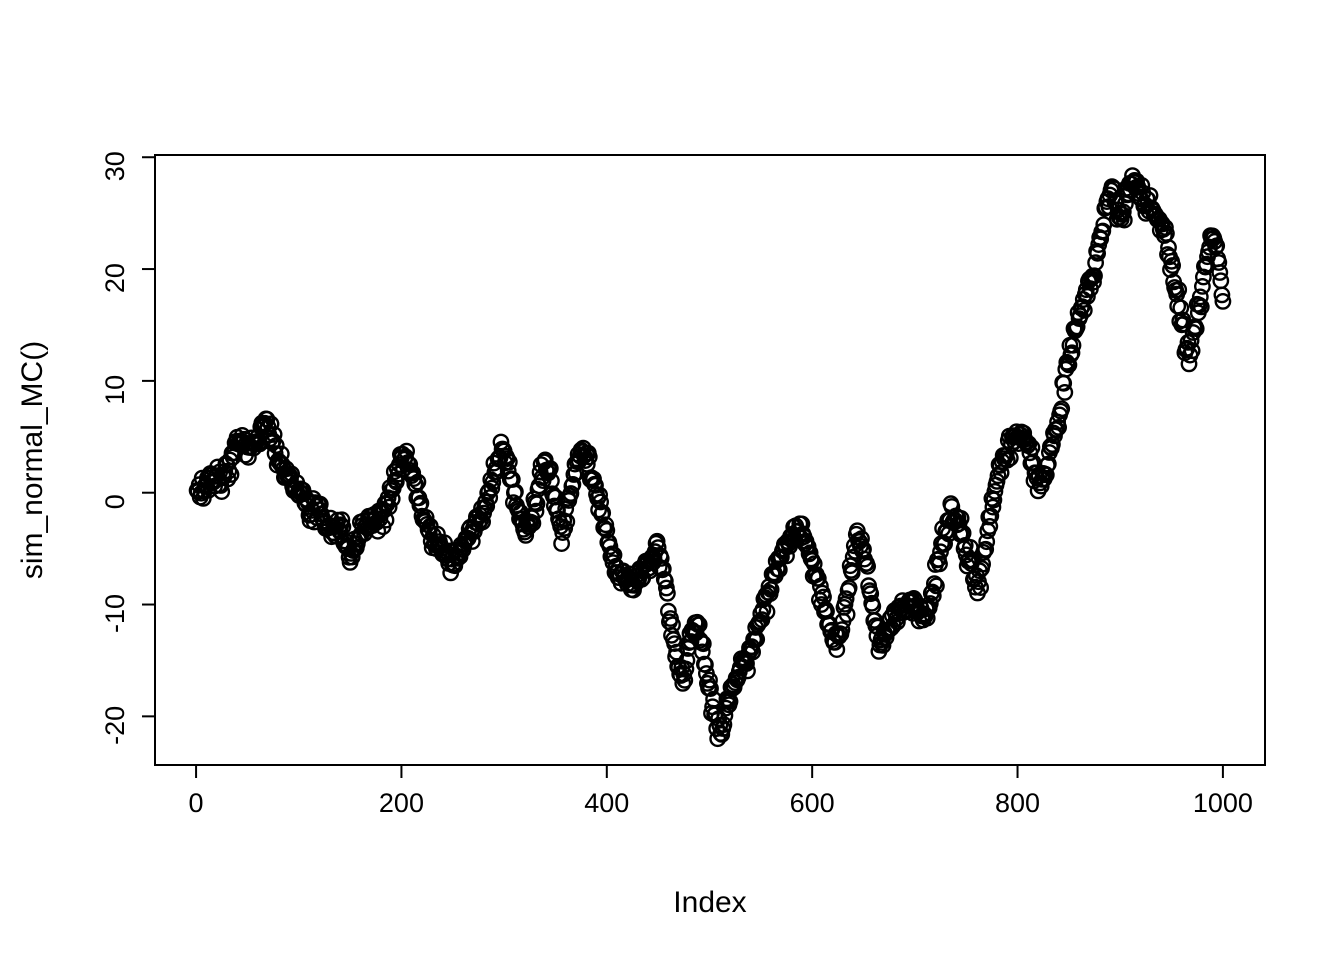  I want to click on tick-label: 10, so click(115, 390).